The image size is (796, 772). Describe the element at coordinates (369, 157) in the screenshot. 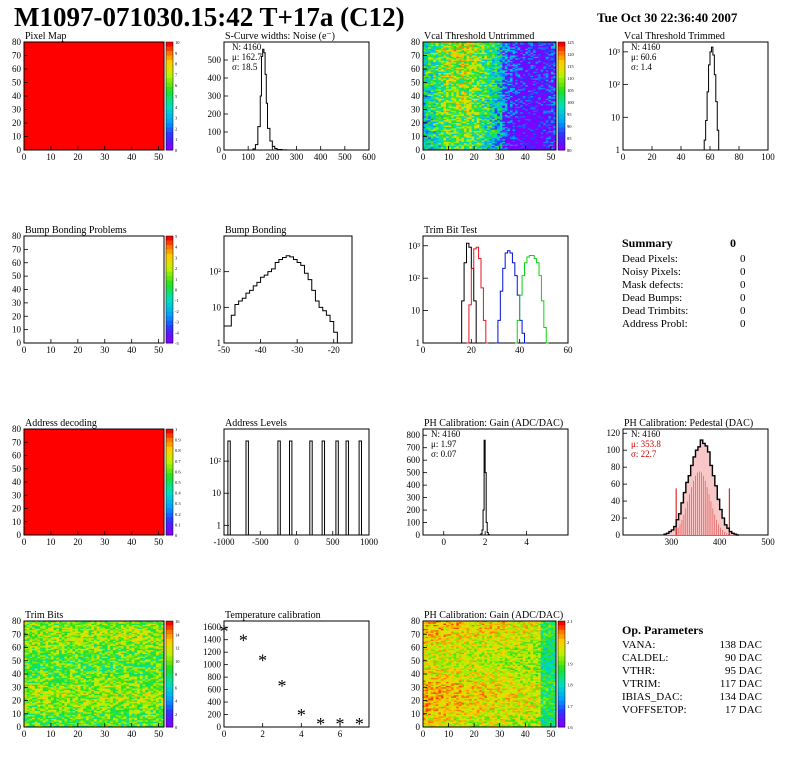

I see `x-tick-label: 600` at that location.